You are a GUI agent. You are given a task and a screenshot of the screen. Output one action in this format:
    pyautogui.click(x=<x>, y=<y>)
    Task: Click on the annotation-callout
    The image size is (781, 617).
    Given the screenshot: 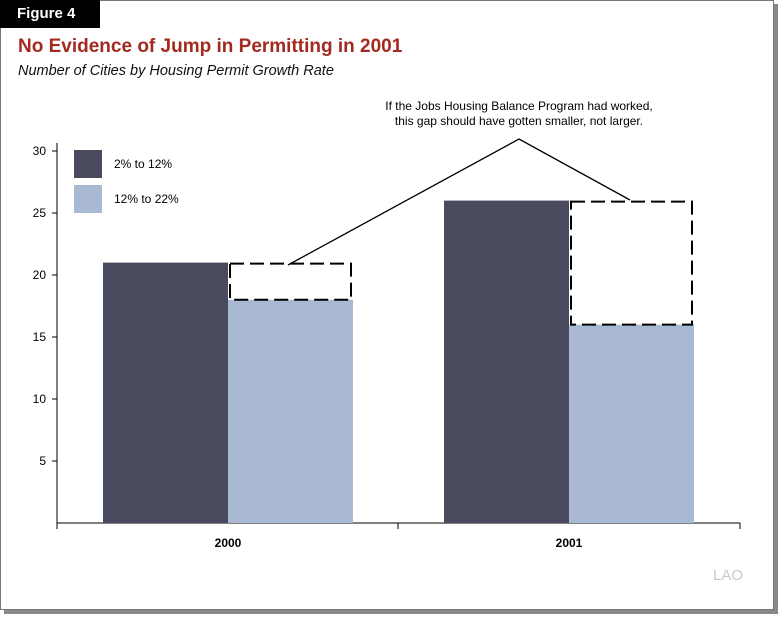 What is the action you would take?
    pyautogui.click(x=459, y=202)
    